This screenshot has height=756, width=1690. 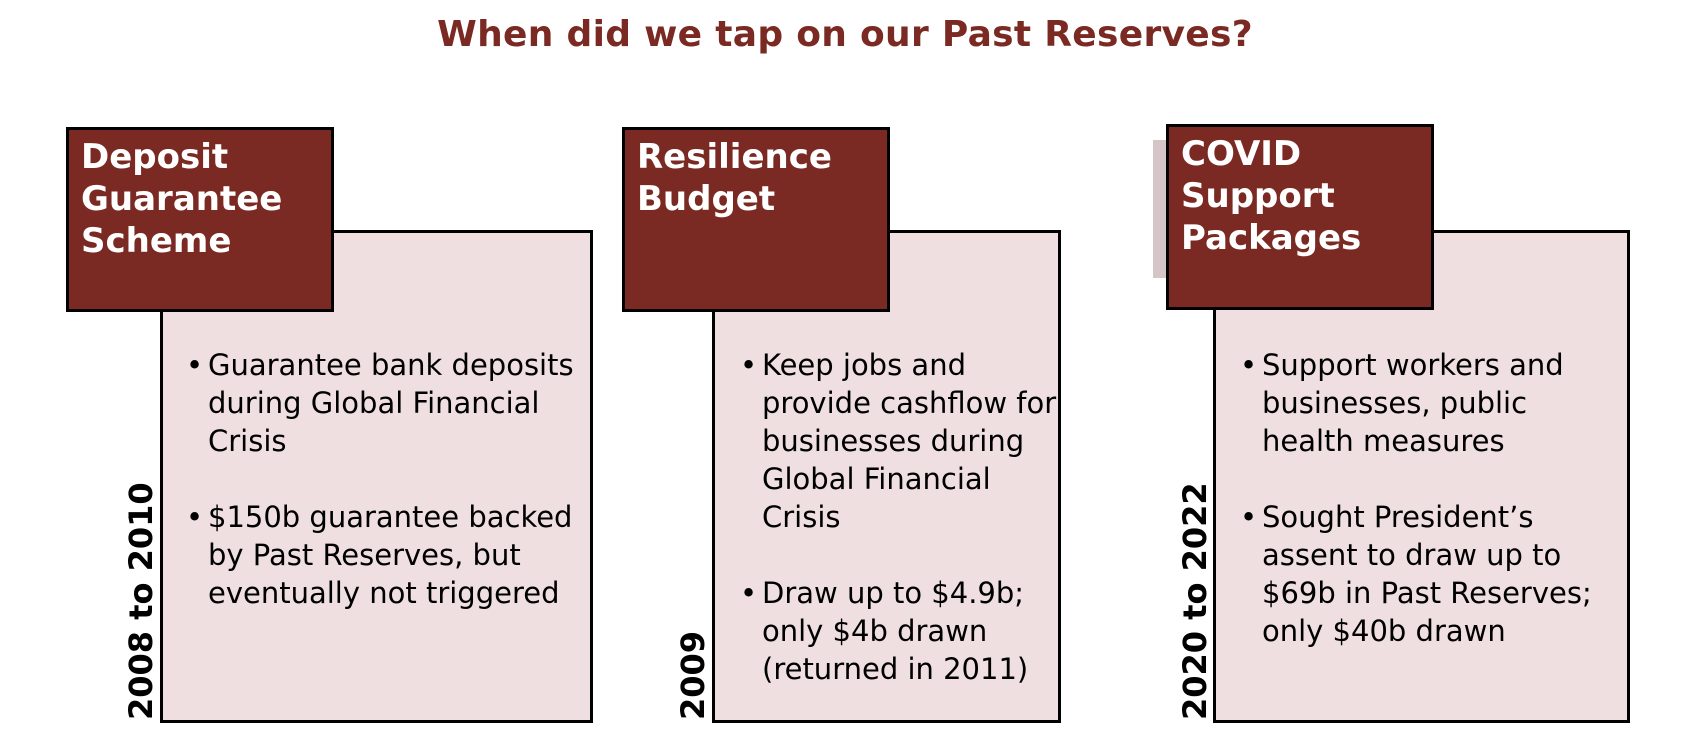 I want to click on header-deposit-guarantee-scheme: Deposit Guarantee Scheme, so click(x=200, y=219).